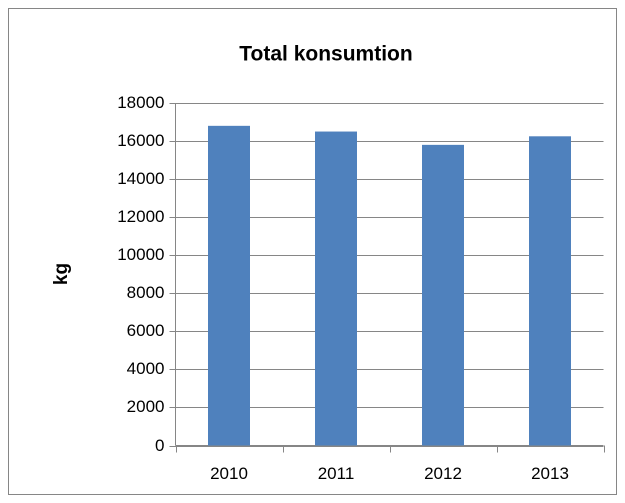 This screenshot has width=625, height=503. What do you see at coordinates (325, 54) in the screenshot?
I see `chart-title: Total konsumtion` at bounding box center [325, 54].